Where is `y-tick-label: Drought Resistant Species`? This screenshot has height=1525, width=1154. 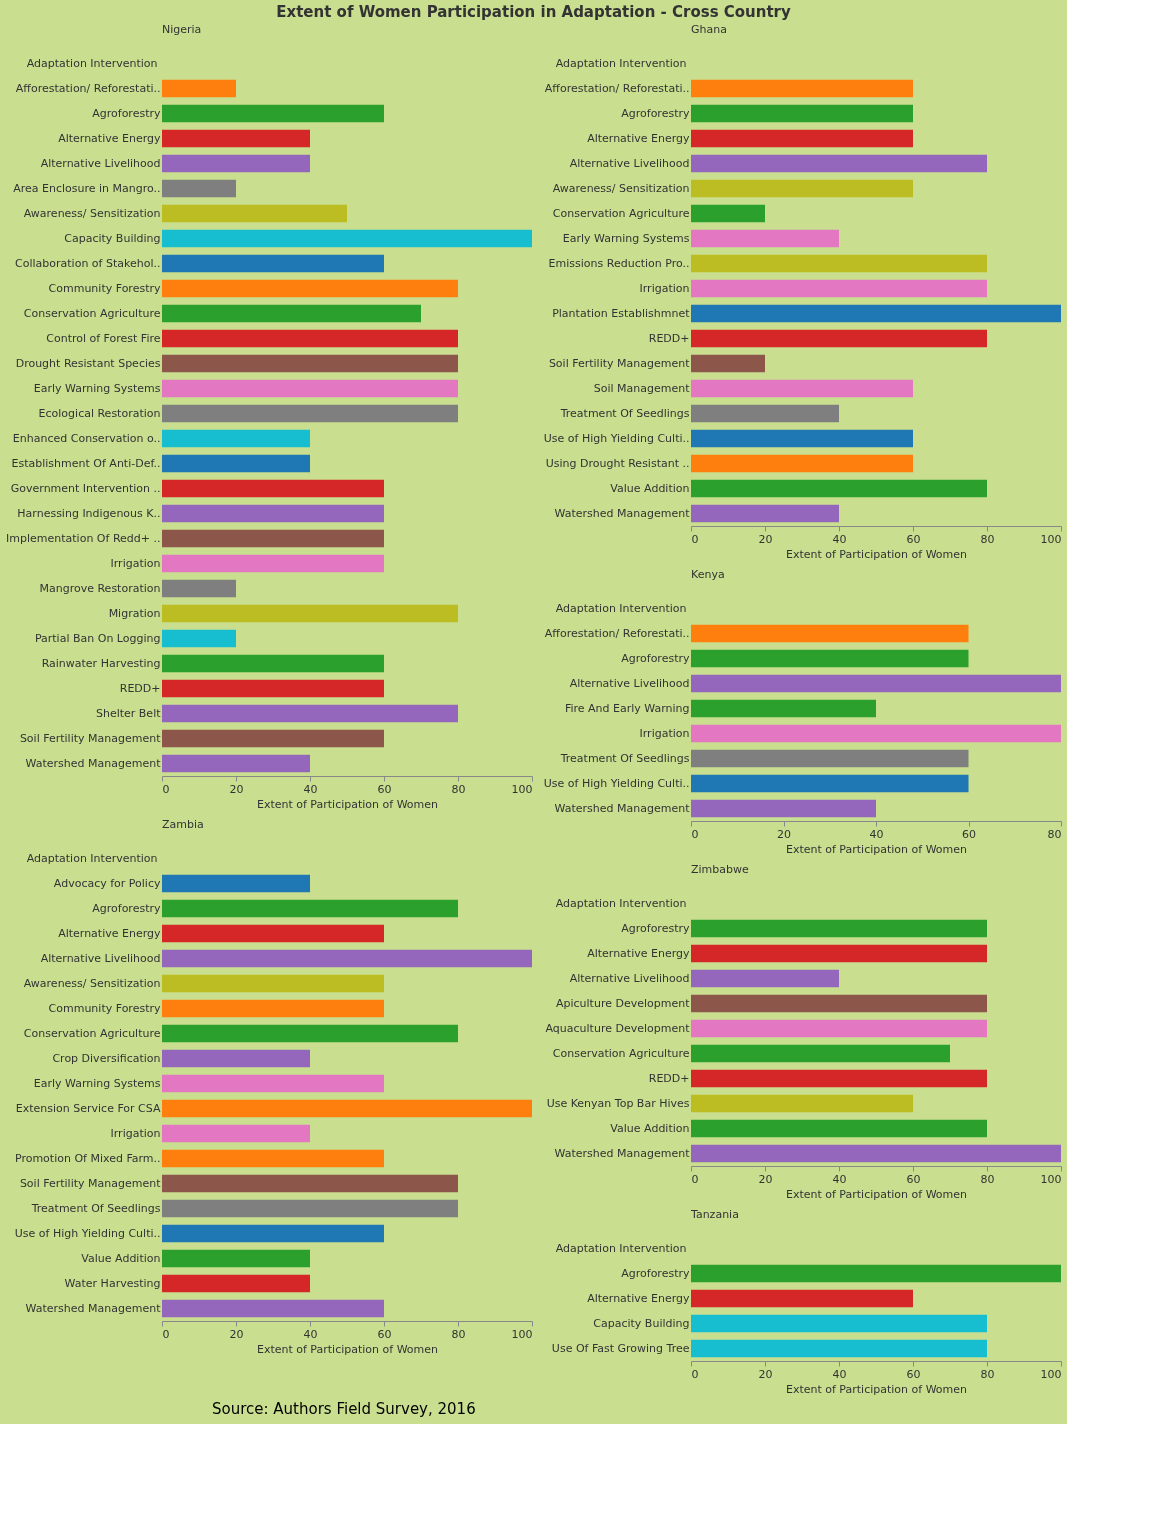
y-tick-label: Drought Resistant Species is located at coordinates (88, 363).